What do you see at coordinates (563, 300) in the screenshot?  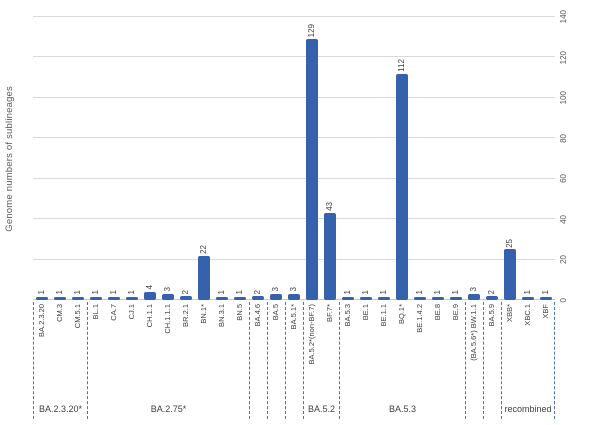 I see `y-tick-label: 0` at bounding box center [563, 300].